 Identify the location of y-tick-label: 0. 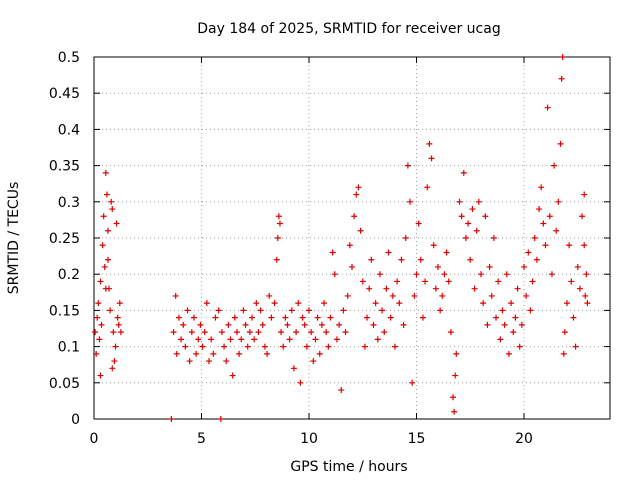
(75, 420).